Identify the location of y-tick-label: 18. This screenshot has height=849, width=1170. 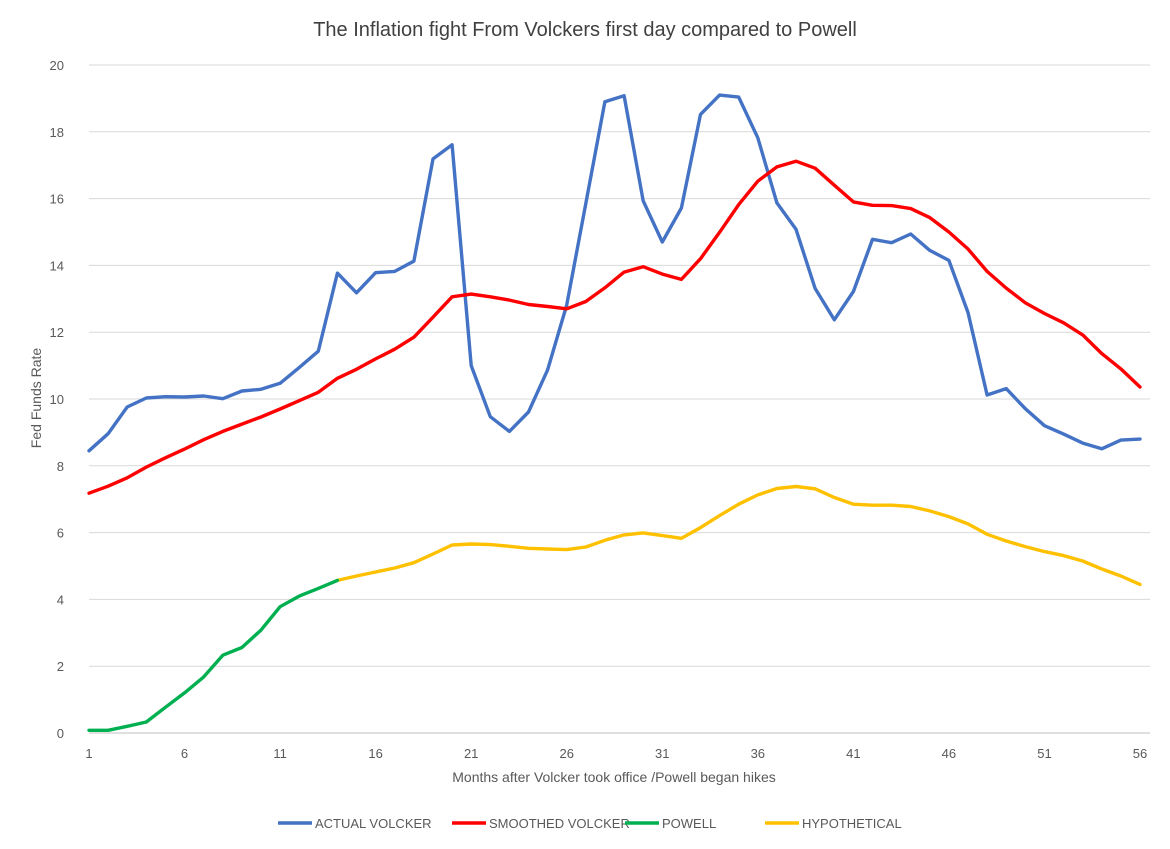
(57, 132).